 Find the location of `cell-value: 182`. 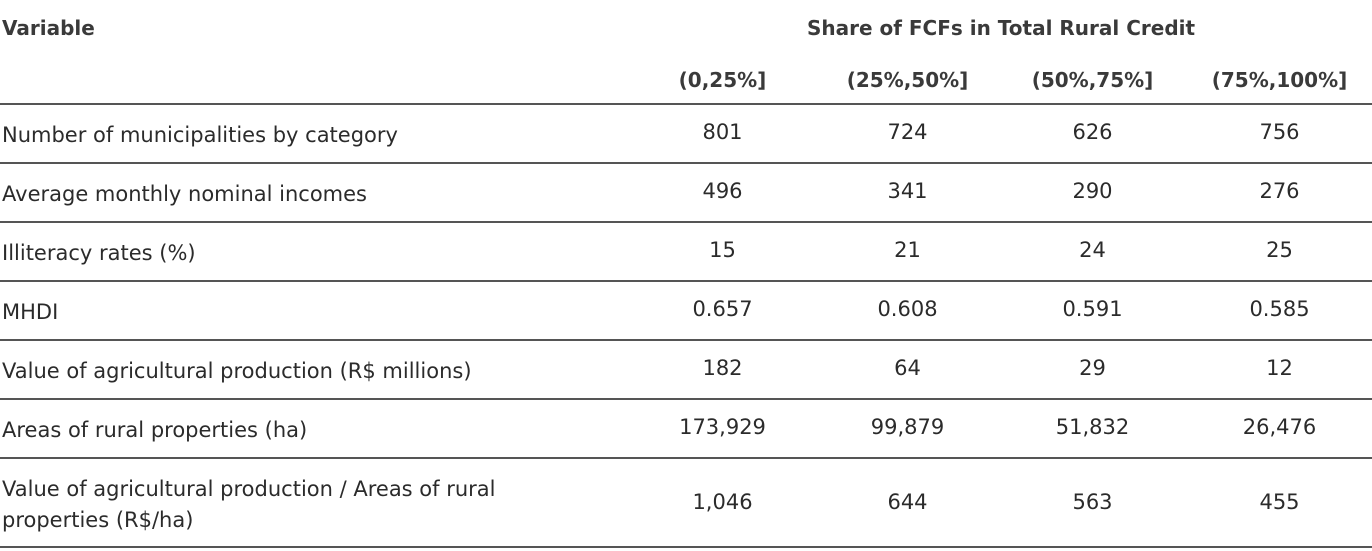

cell-value: 182 is located at coordinates (722, 368).